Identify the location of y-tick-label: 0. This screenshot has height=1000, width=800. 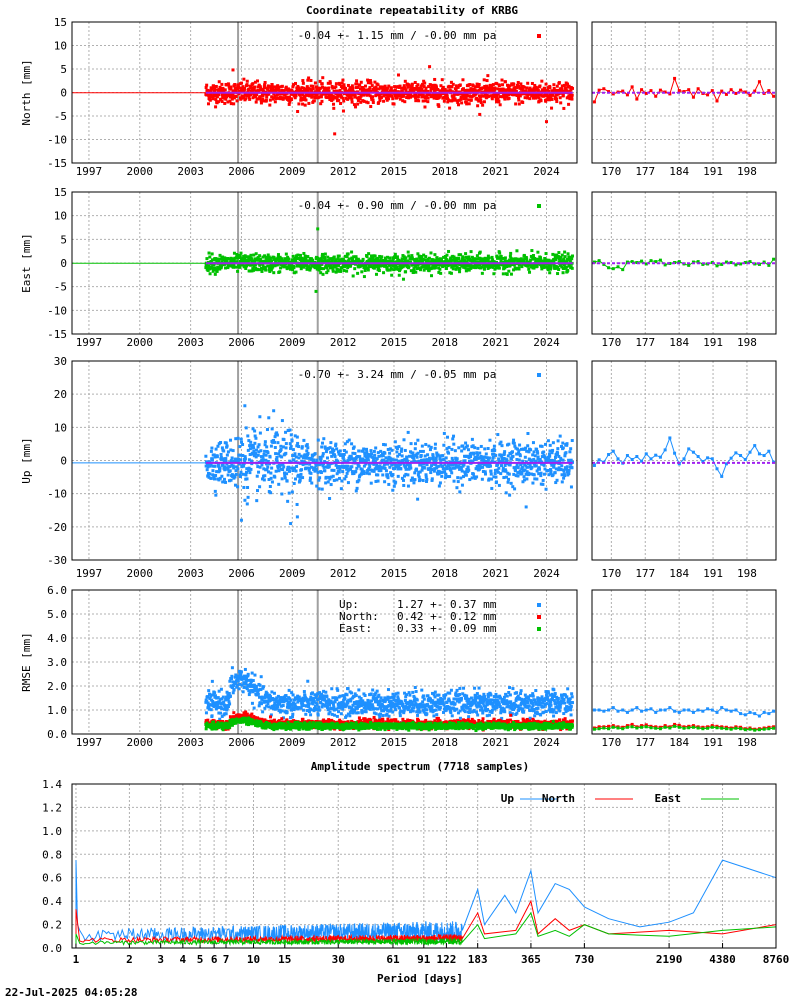
(63, 263).